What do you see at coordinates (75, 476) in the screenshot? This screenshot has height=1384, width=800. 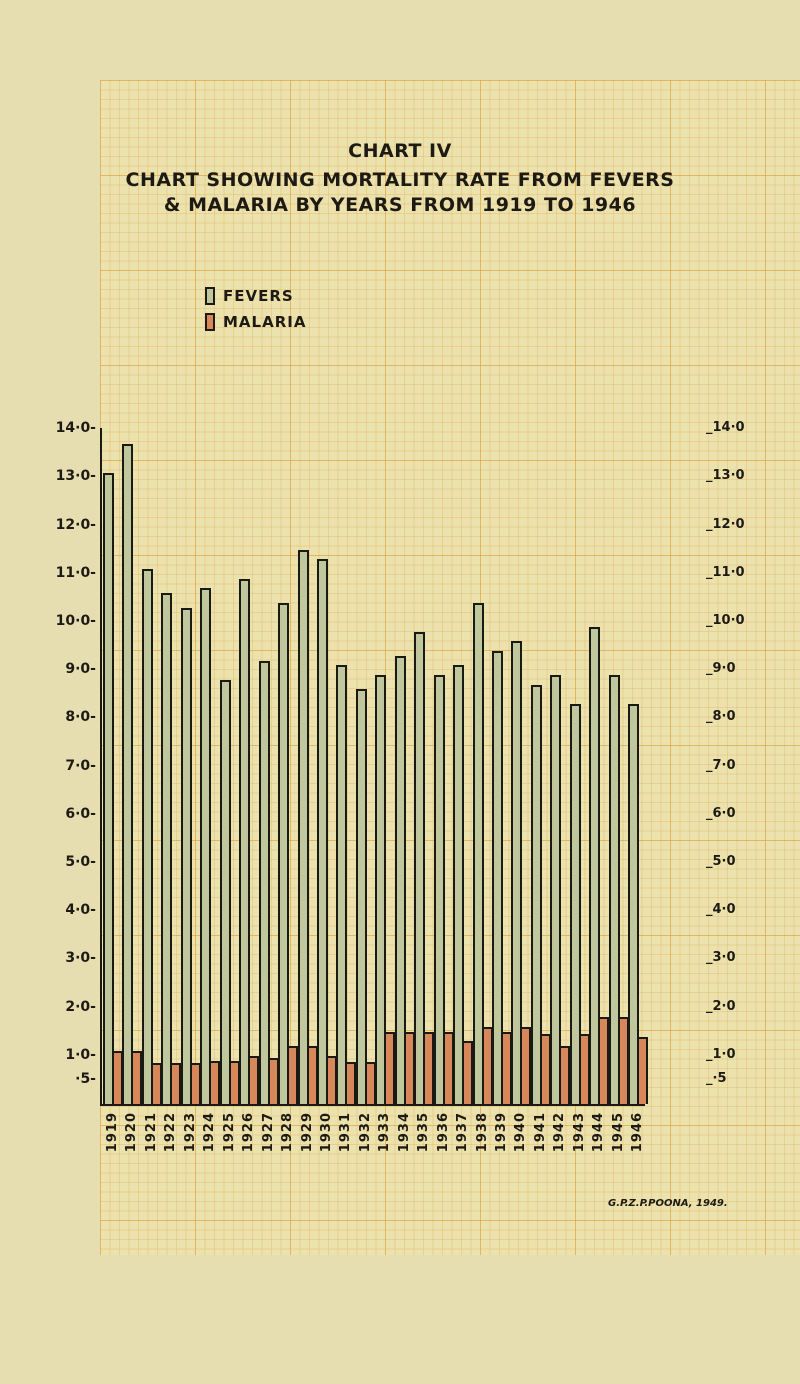 I see `y-tick-label-left: 13·0-` at bounding box center [75, 476].